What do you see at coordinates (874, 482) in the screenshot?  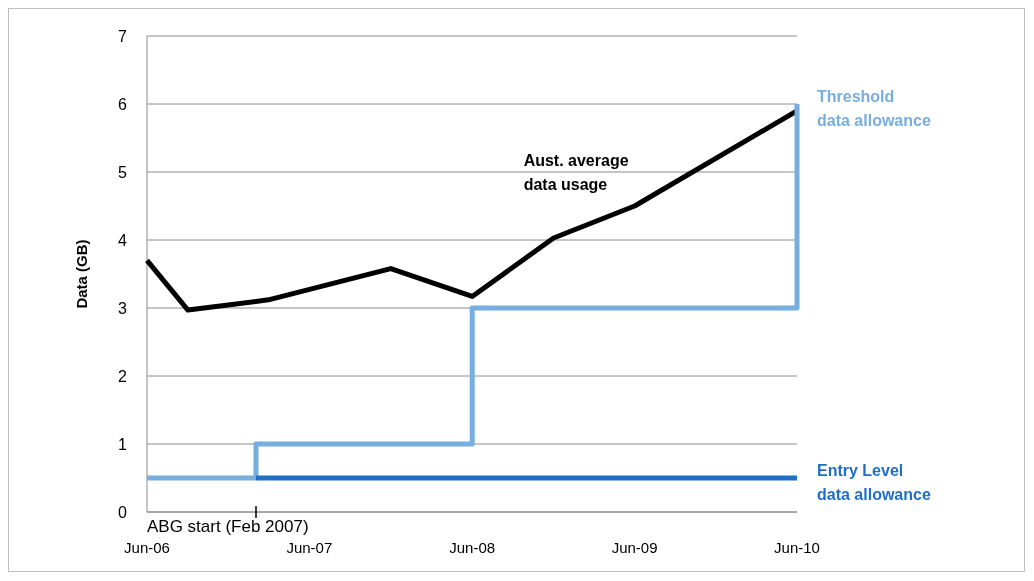 I see `series-label: Entry Level data allowance` at bounding box center [874, 482].